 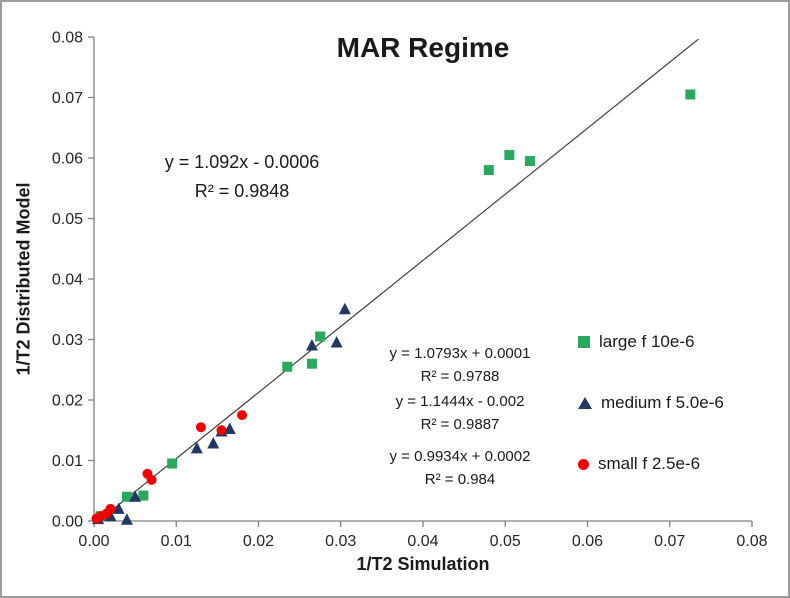 I want to click on x-tick-label: 0.08, so click(x=751, y=541).